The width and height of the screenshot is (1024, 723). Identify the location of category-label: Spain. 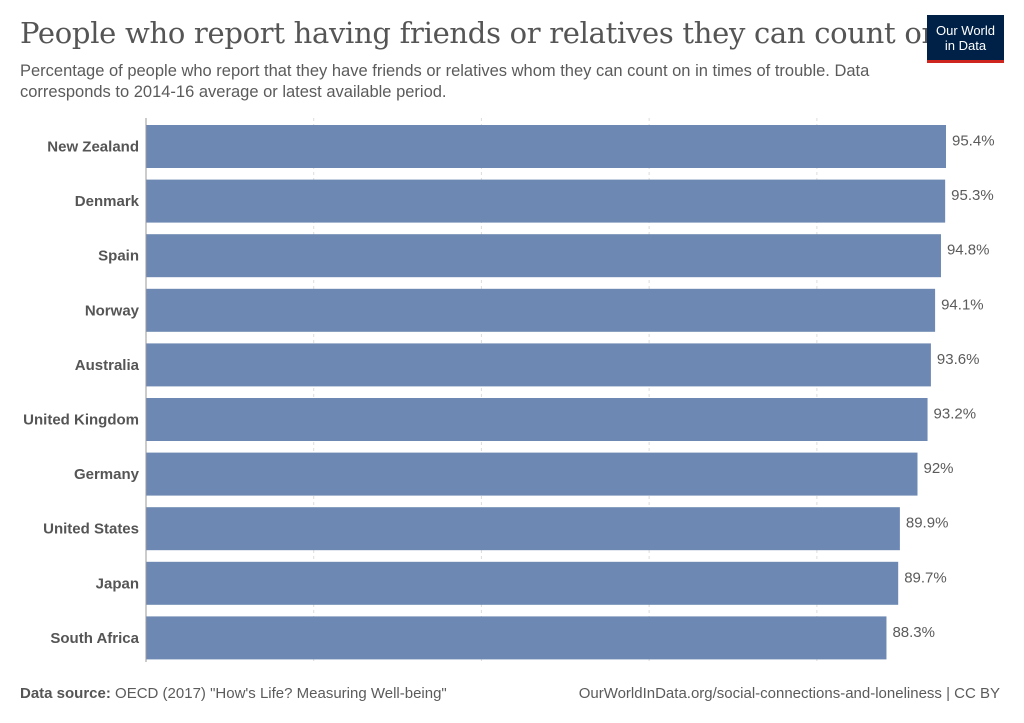
(118, 256).